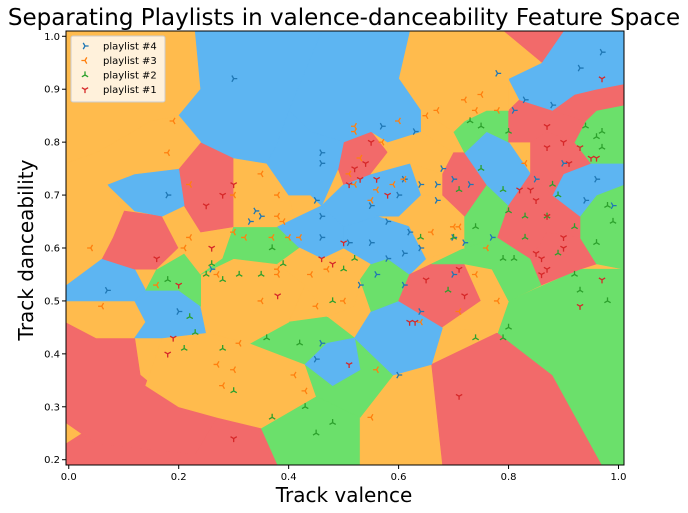 This screenshot has height=513, width=688. What do you see at coordinates (509, 477) in the screenshot?
I see `x-tick-label: 0.8` at bounding box center [509, 477].